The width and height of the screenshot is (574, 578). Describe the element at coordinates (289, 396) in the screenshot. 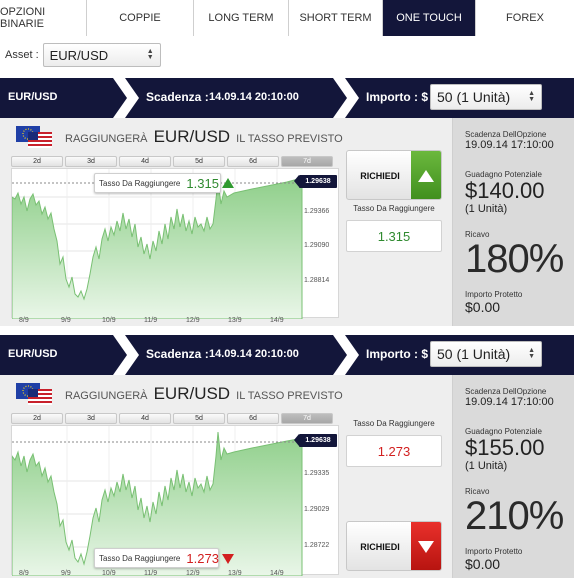

I see `reach-suffix: IL TASSO PREVISTO` at that location.